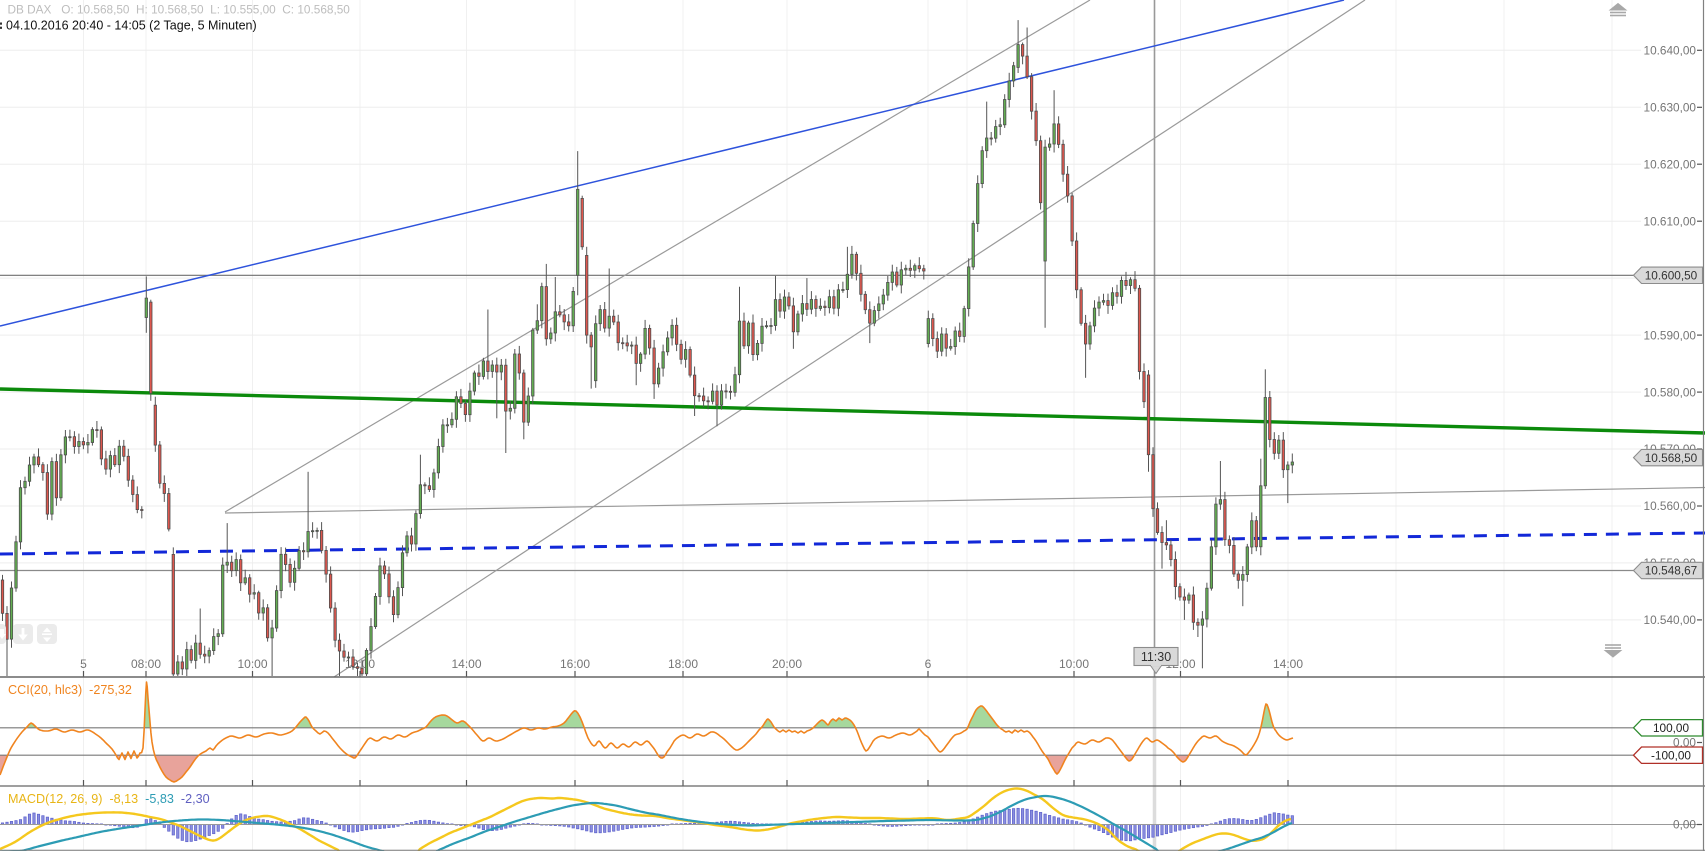 The width and height of the screenshot is (1705, 851). I want to click on svg-text: 20:00, so click(787, 664).